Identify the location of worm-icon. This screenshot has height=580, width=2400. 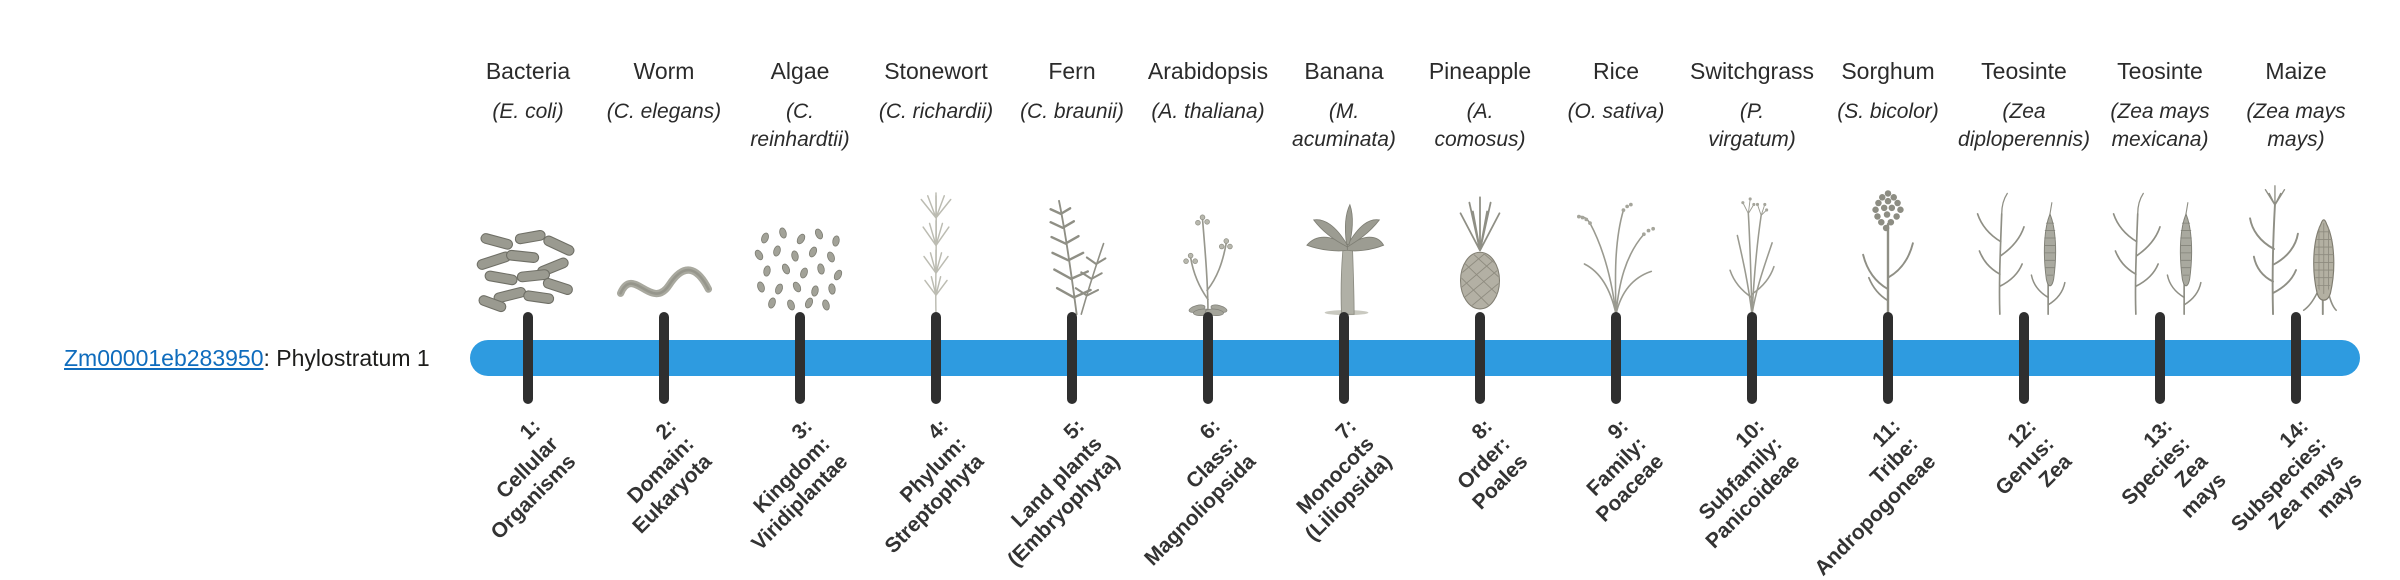
(664, 285).